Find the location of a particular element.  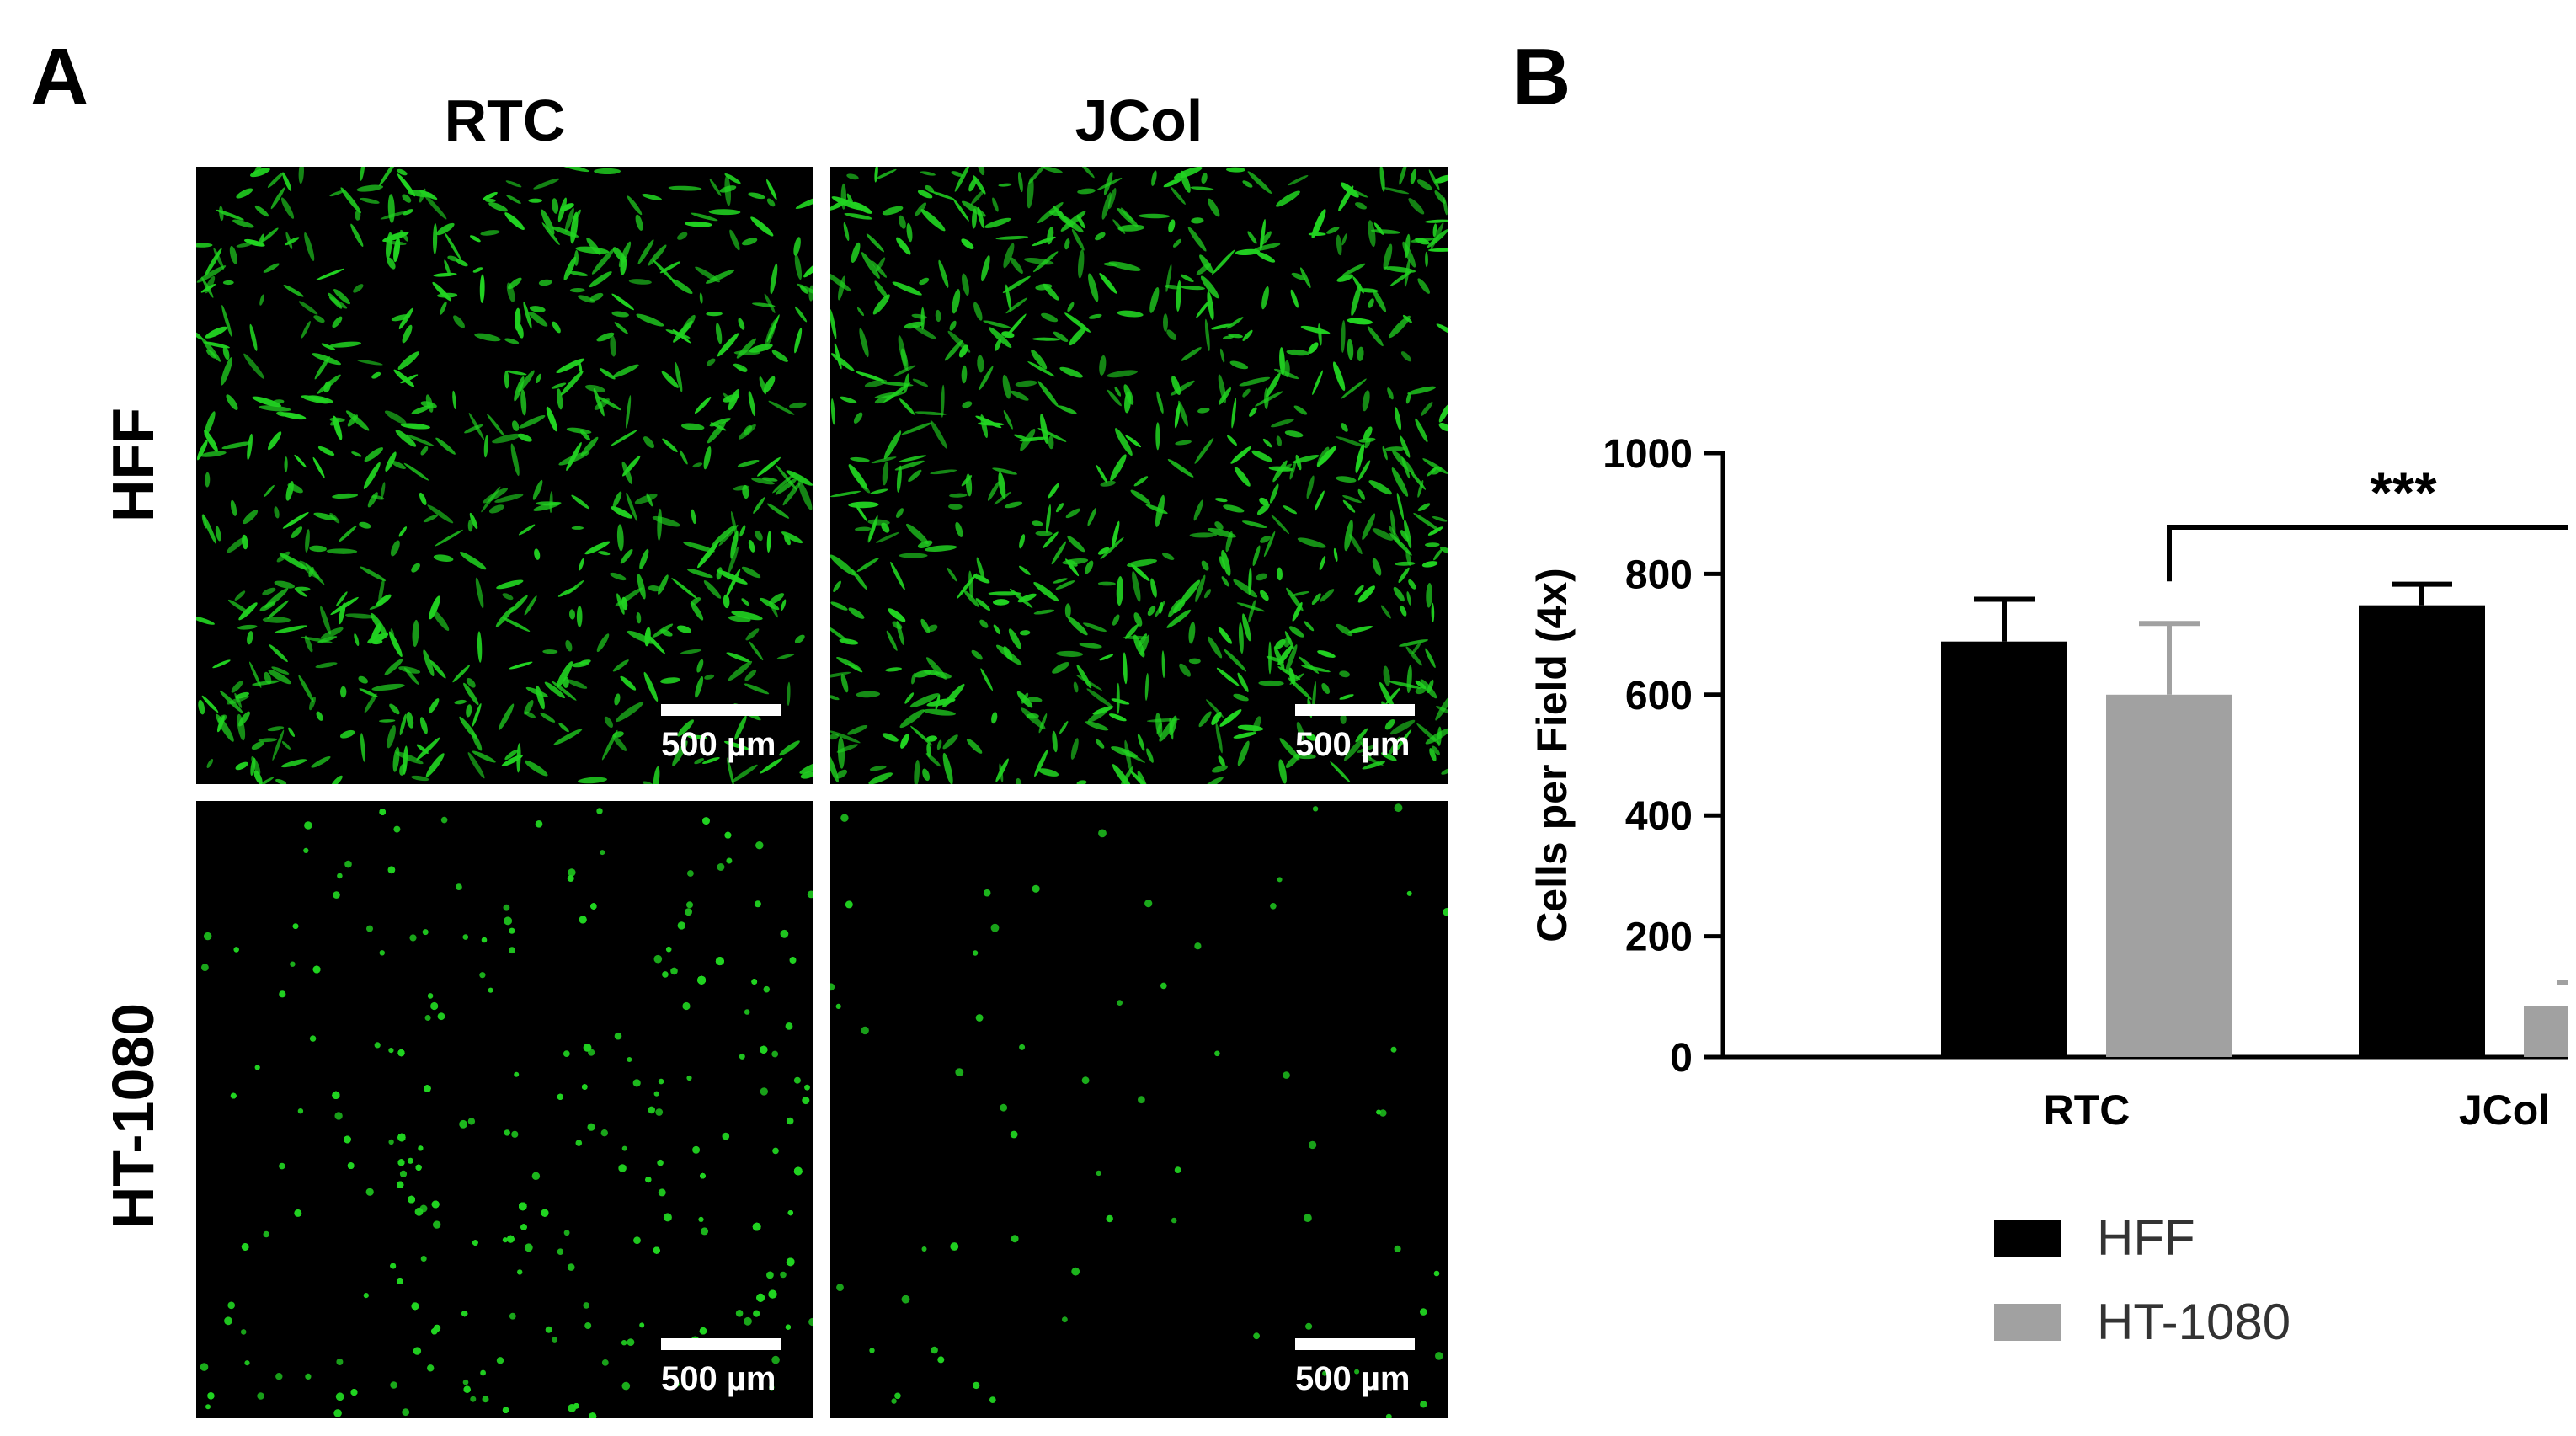

panel-b-letter: B is located at coordinates (1541, 77).